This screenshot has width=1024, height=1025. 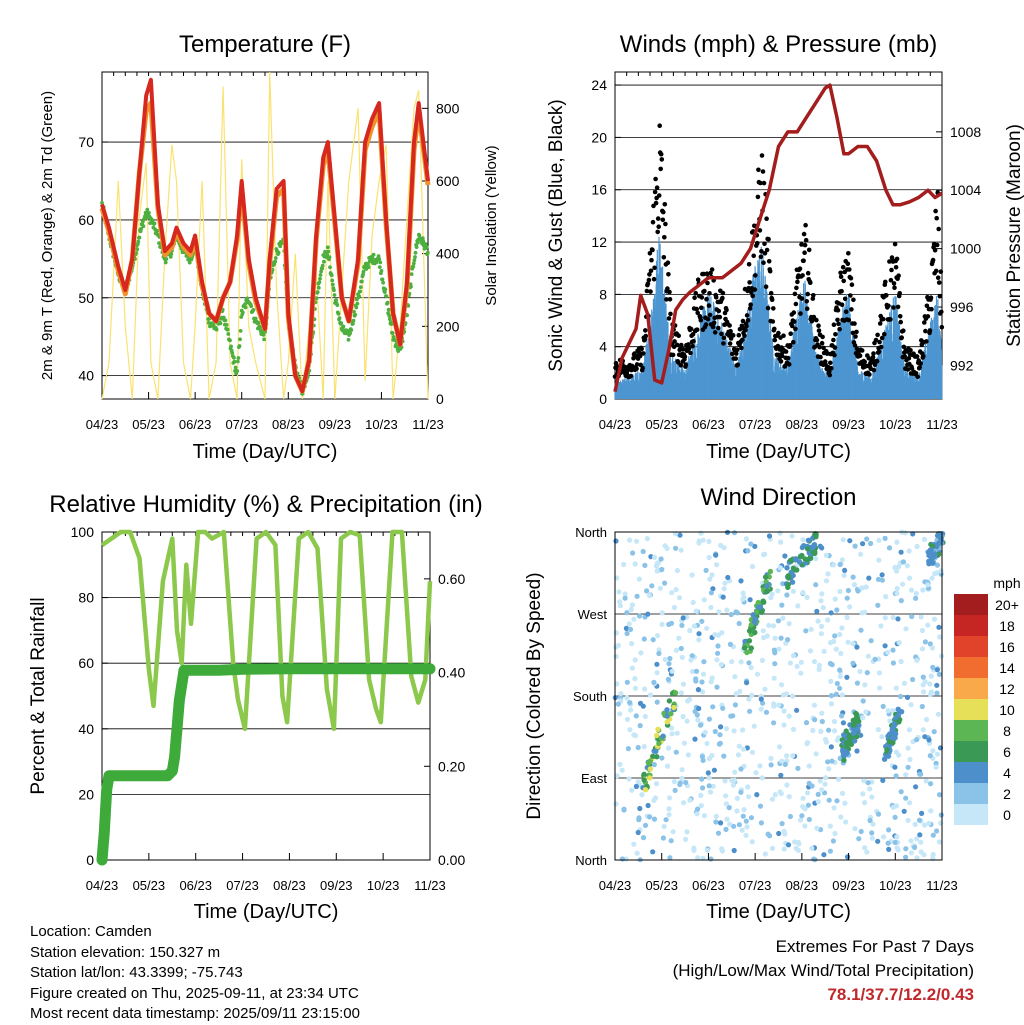 What do you see at coordinates (86, 663) in the screenshot?
I see `y-tick-label: 60` at bounding box center [86, 663].